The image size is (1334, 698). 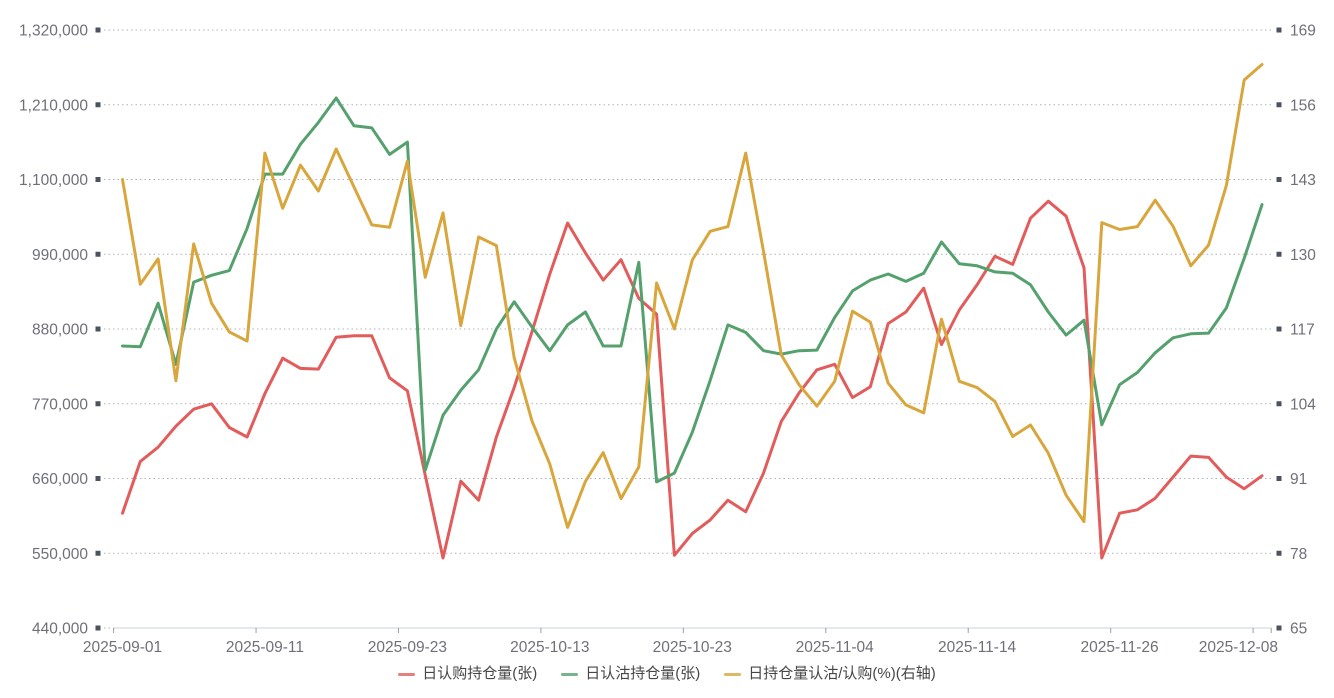 What do you see at coordinates (1303, 255) in the screenshot?
I see `right-axis-label: 130` at bounding box center [1303, 255].